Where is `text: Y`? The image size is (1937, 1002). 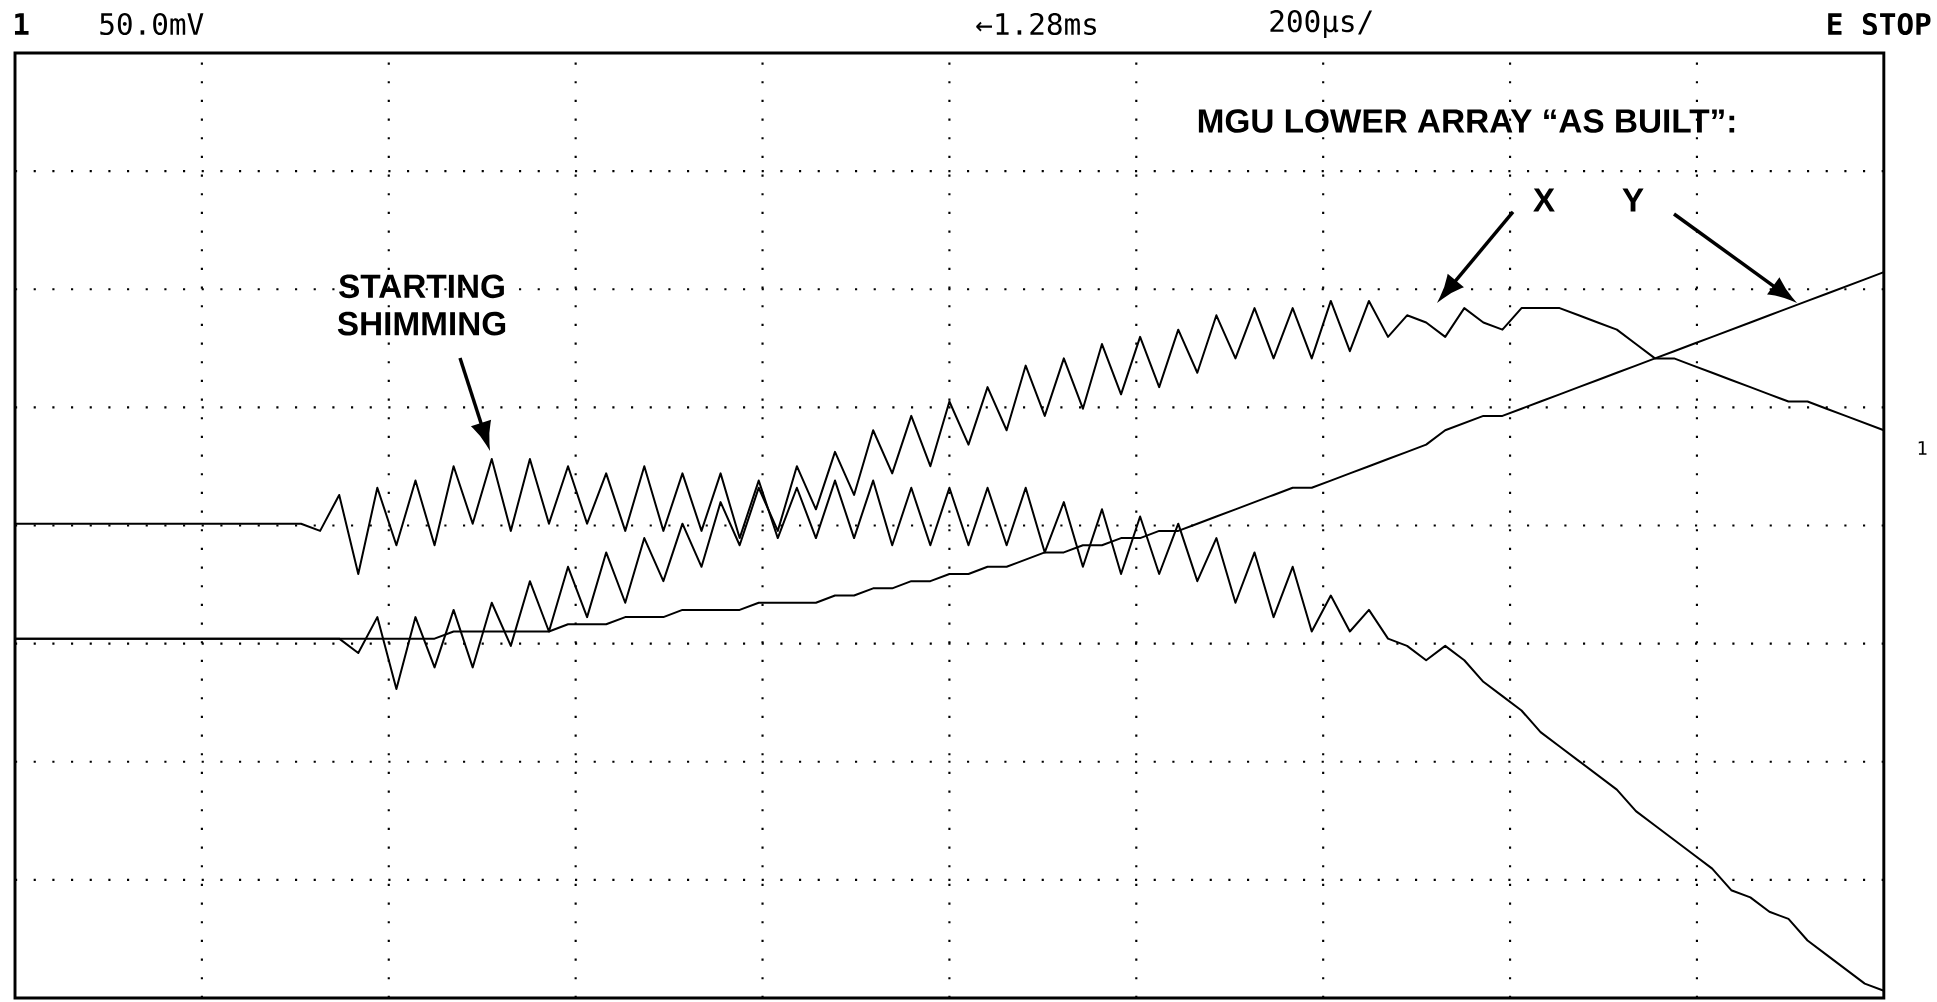 text: Y is located at coordinates (1633, 200).